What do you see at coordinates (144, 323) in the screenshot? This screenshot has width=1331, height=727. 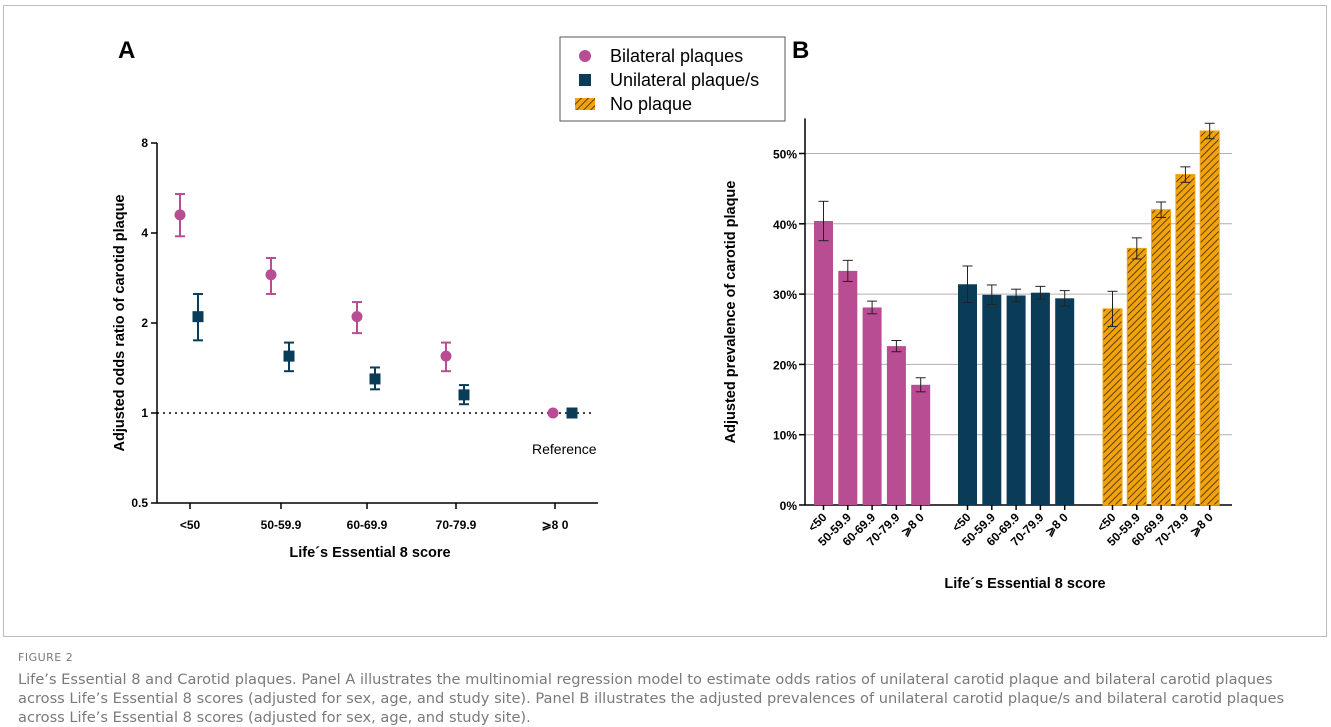 I see `panel-a-y-tick-label: 2` at bounding box center [144, 323].